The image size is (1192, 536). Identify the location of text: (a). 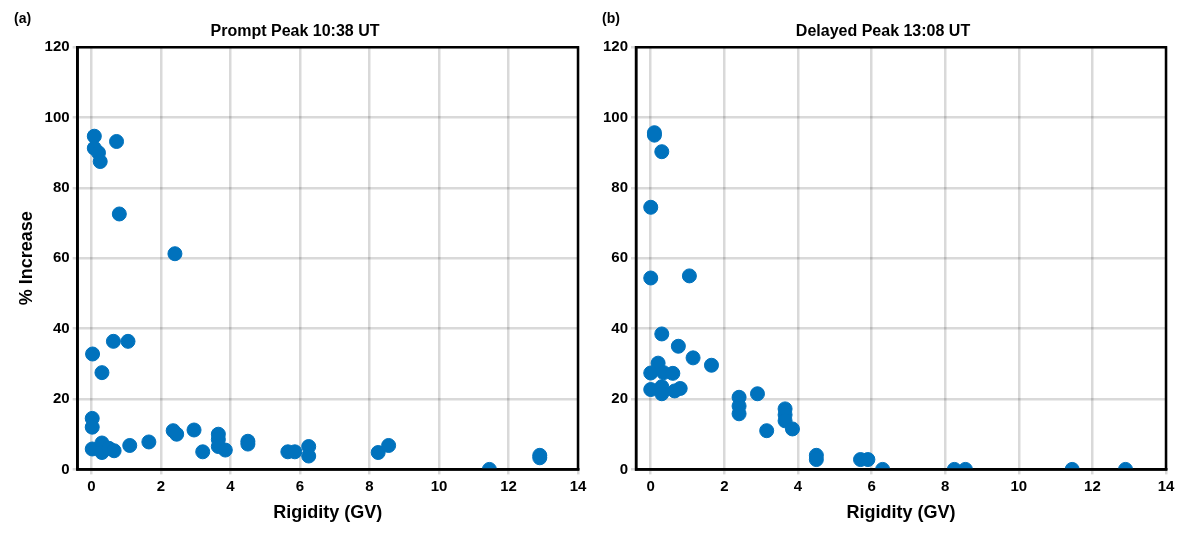
(23, 17).